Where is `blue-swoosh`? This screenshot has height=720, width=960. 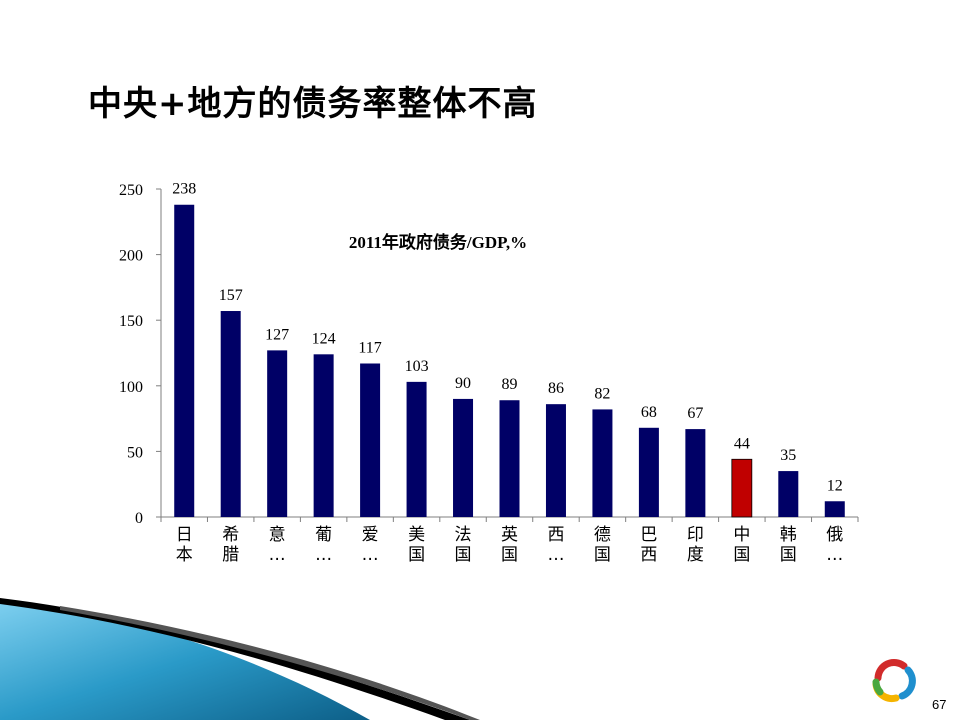 blue-swoosh is located at coordinates (185, 660).